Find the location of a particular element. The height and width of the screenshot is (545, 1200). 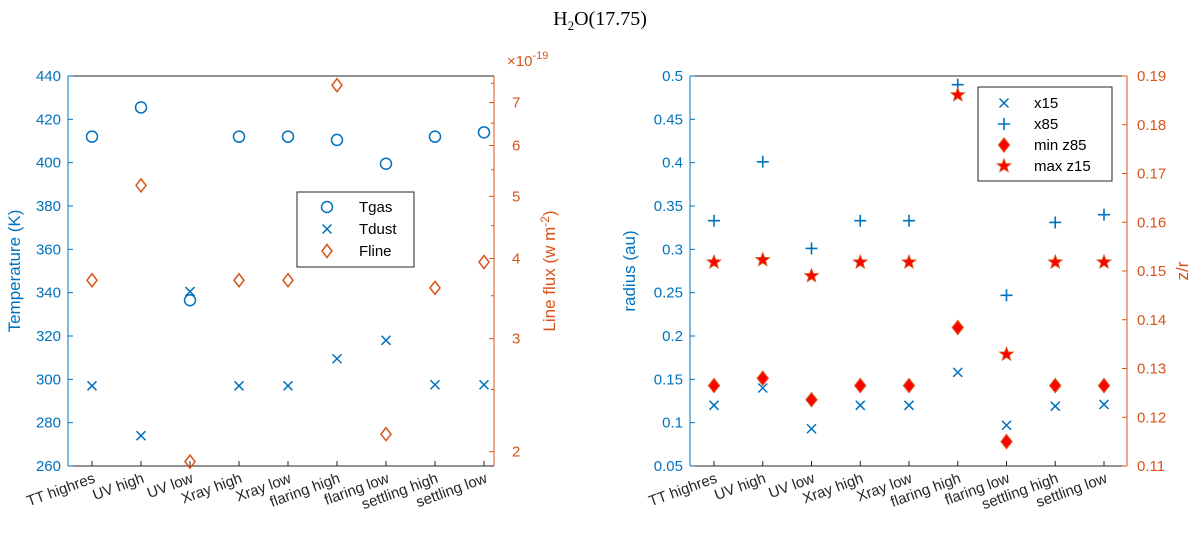

left-ytick-label: 380 is located at coordinates (48, 206).